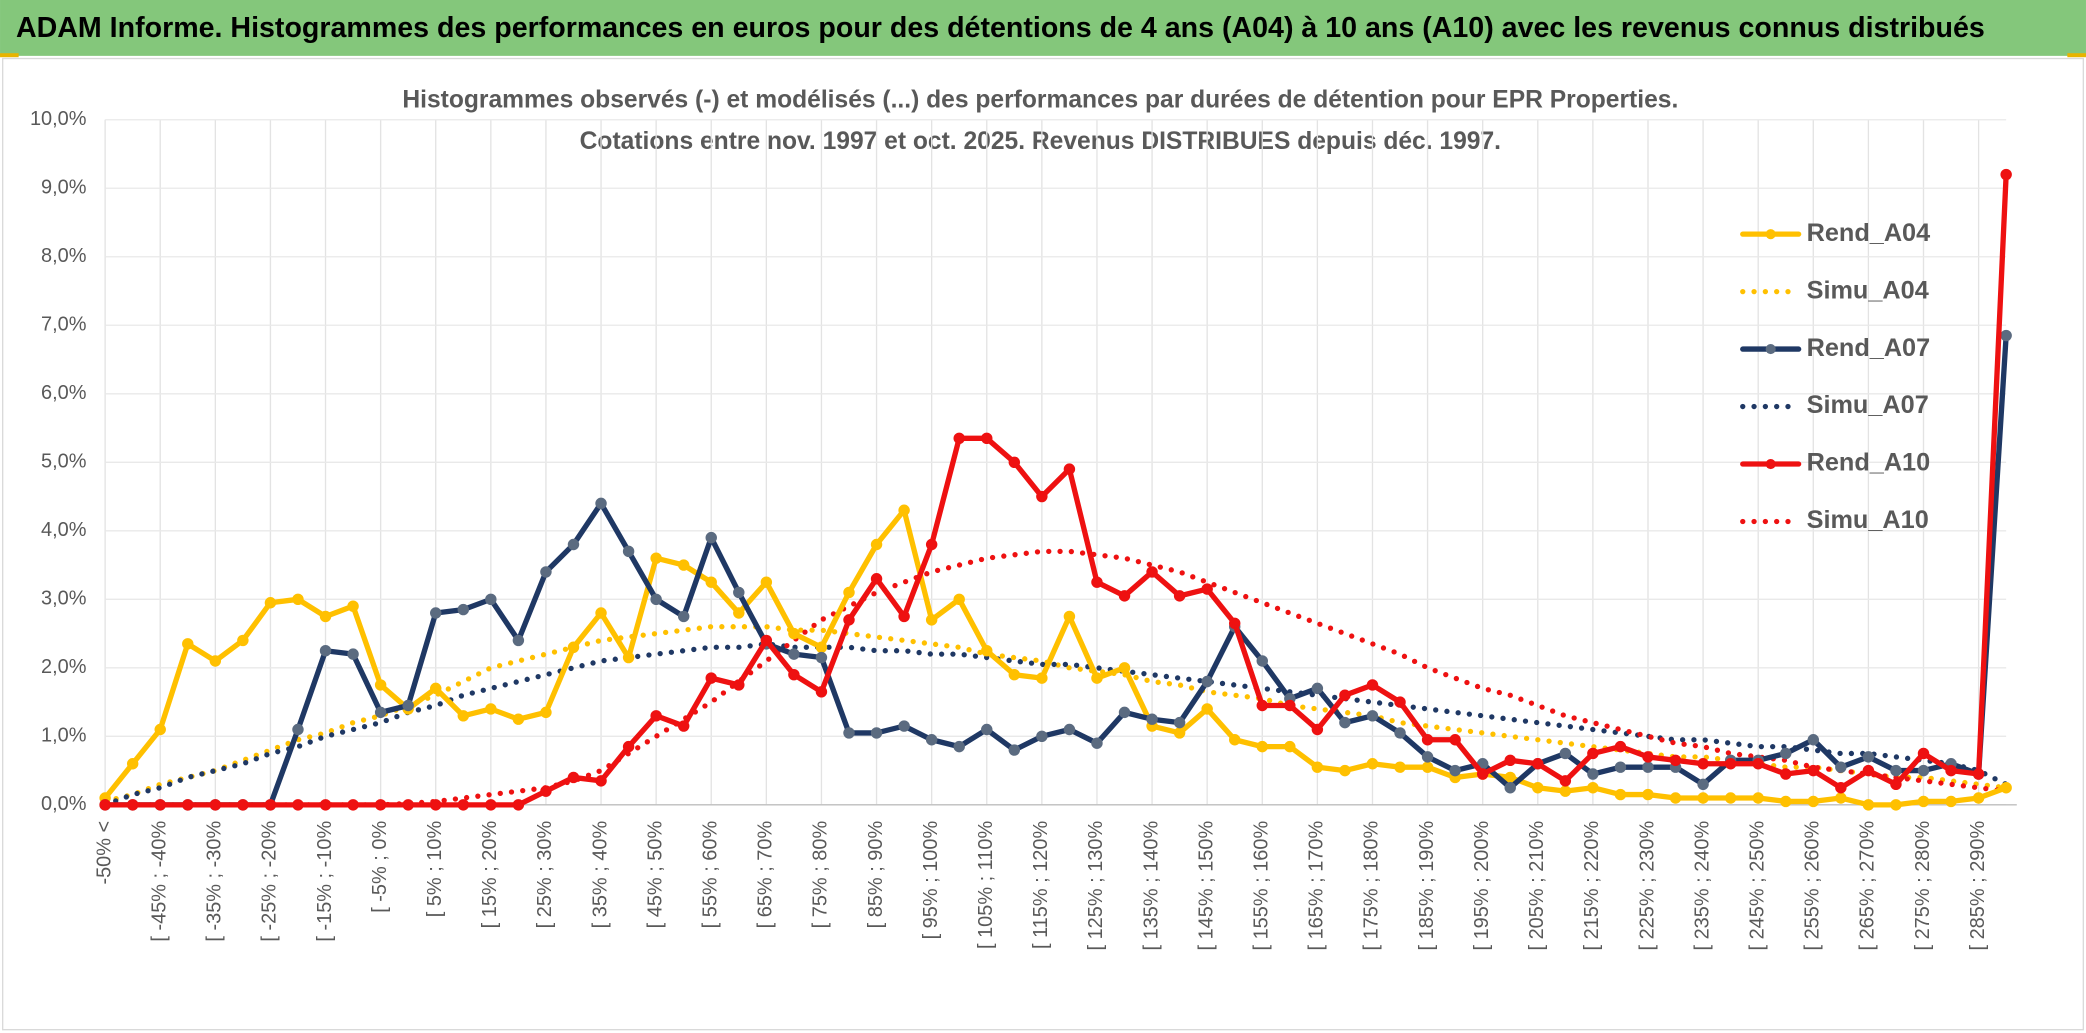  Describe the element at coordinates (64, 530) in the screenshot. I see `y-tick-label: 4,0%` at that location.